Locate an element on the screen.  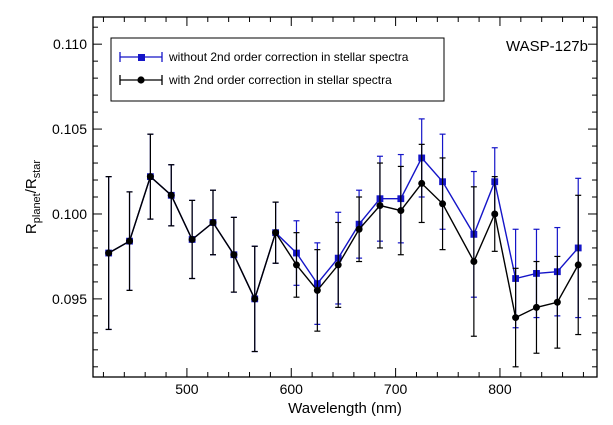
y-axis-label-sub-planet: planet is located at coordinates (37, 208).